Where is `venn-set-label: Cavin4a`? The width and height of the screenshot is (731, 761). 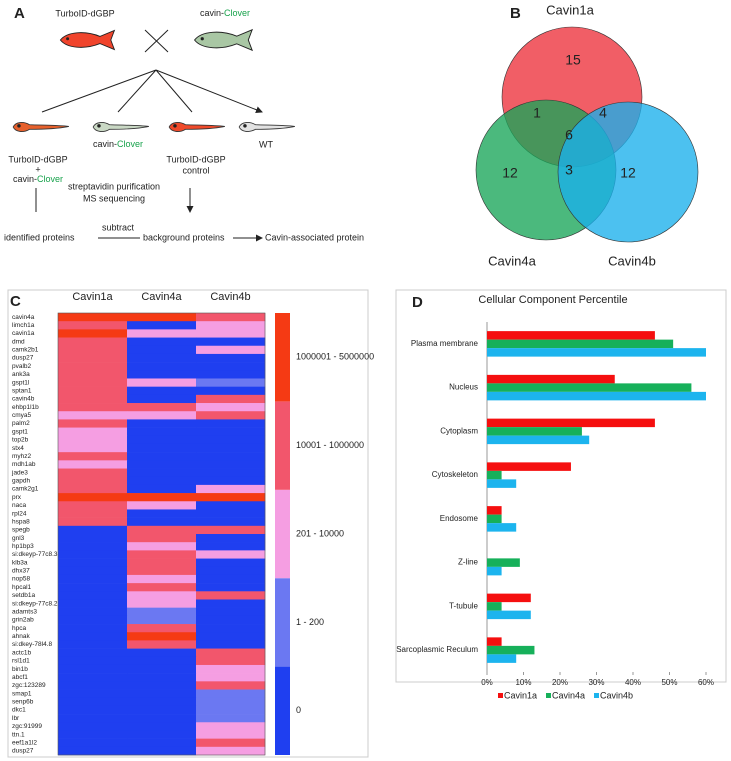 venn-set-label: Cavin4a is located at coordinates (512, 260).